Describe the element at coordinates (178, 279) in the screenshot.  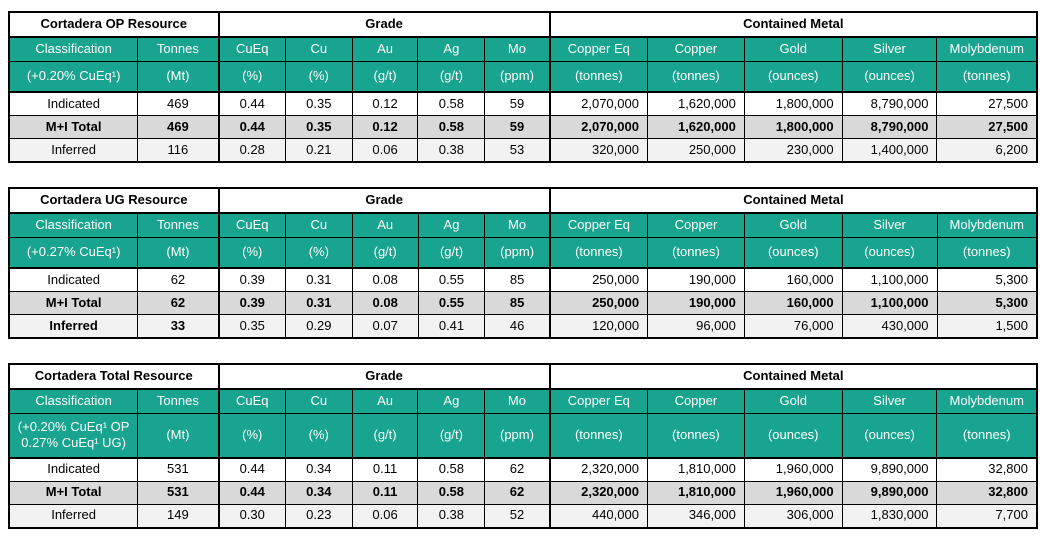
I see `data-cell-tonnes: 62` at that location.